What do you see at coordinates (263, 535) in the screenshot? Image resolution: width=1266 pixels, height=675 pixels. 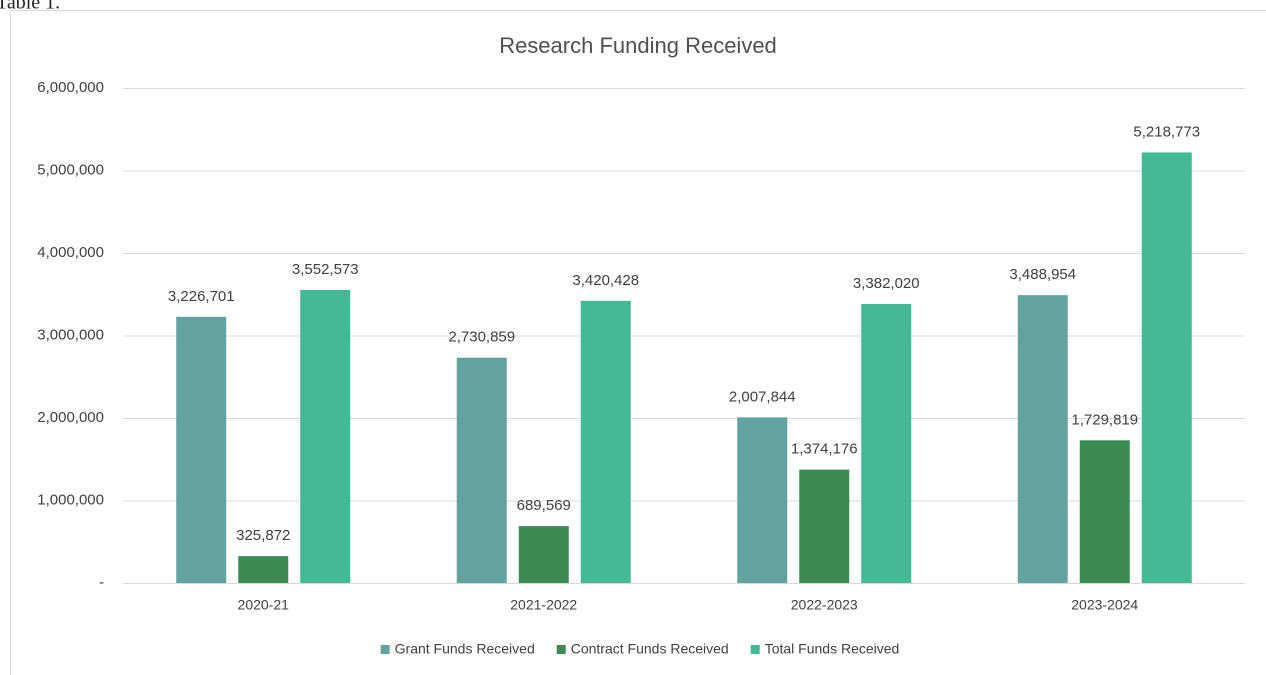 I see `data-label: 325,872` at bounding box center [263, 535].